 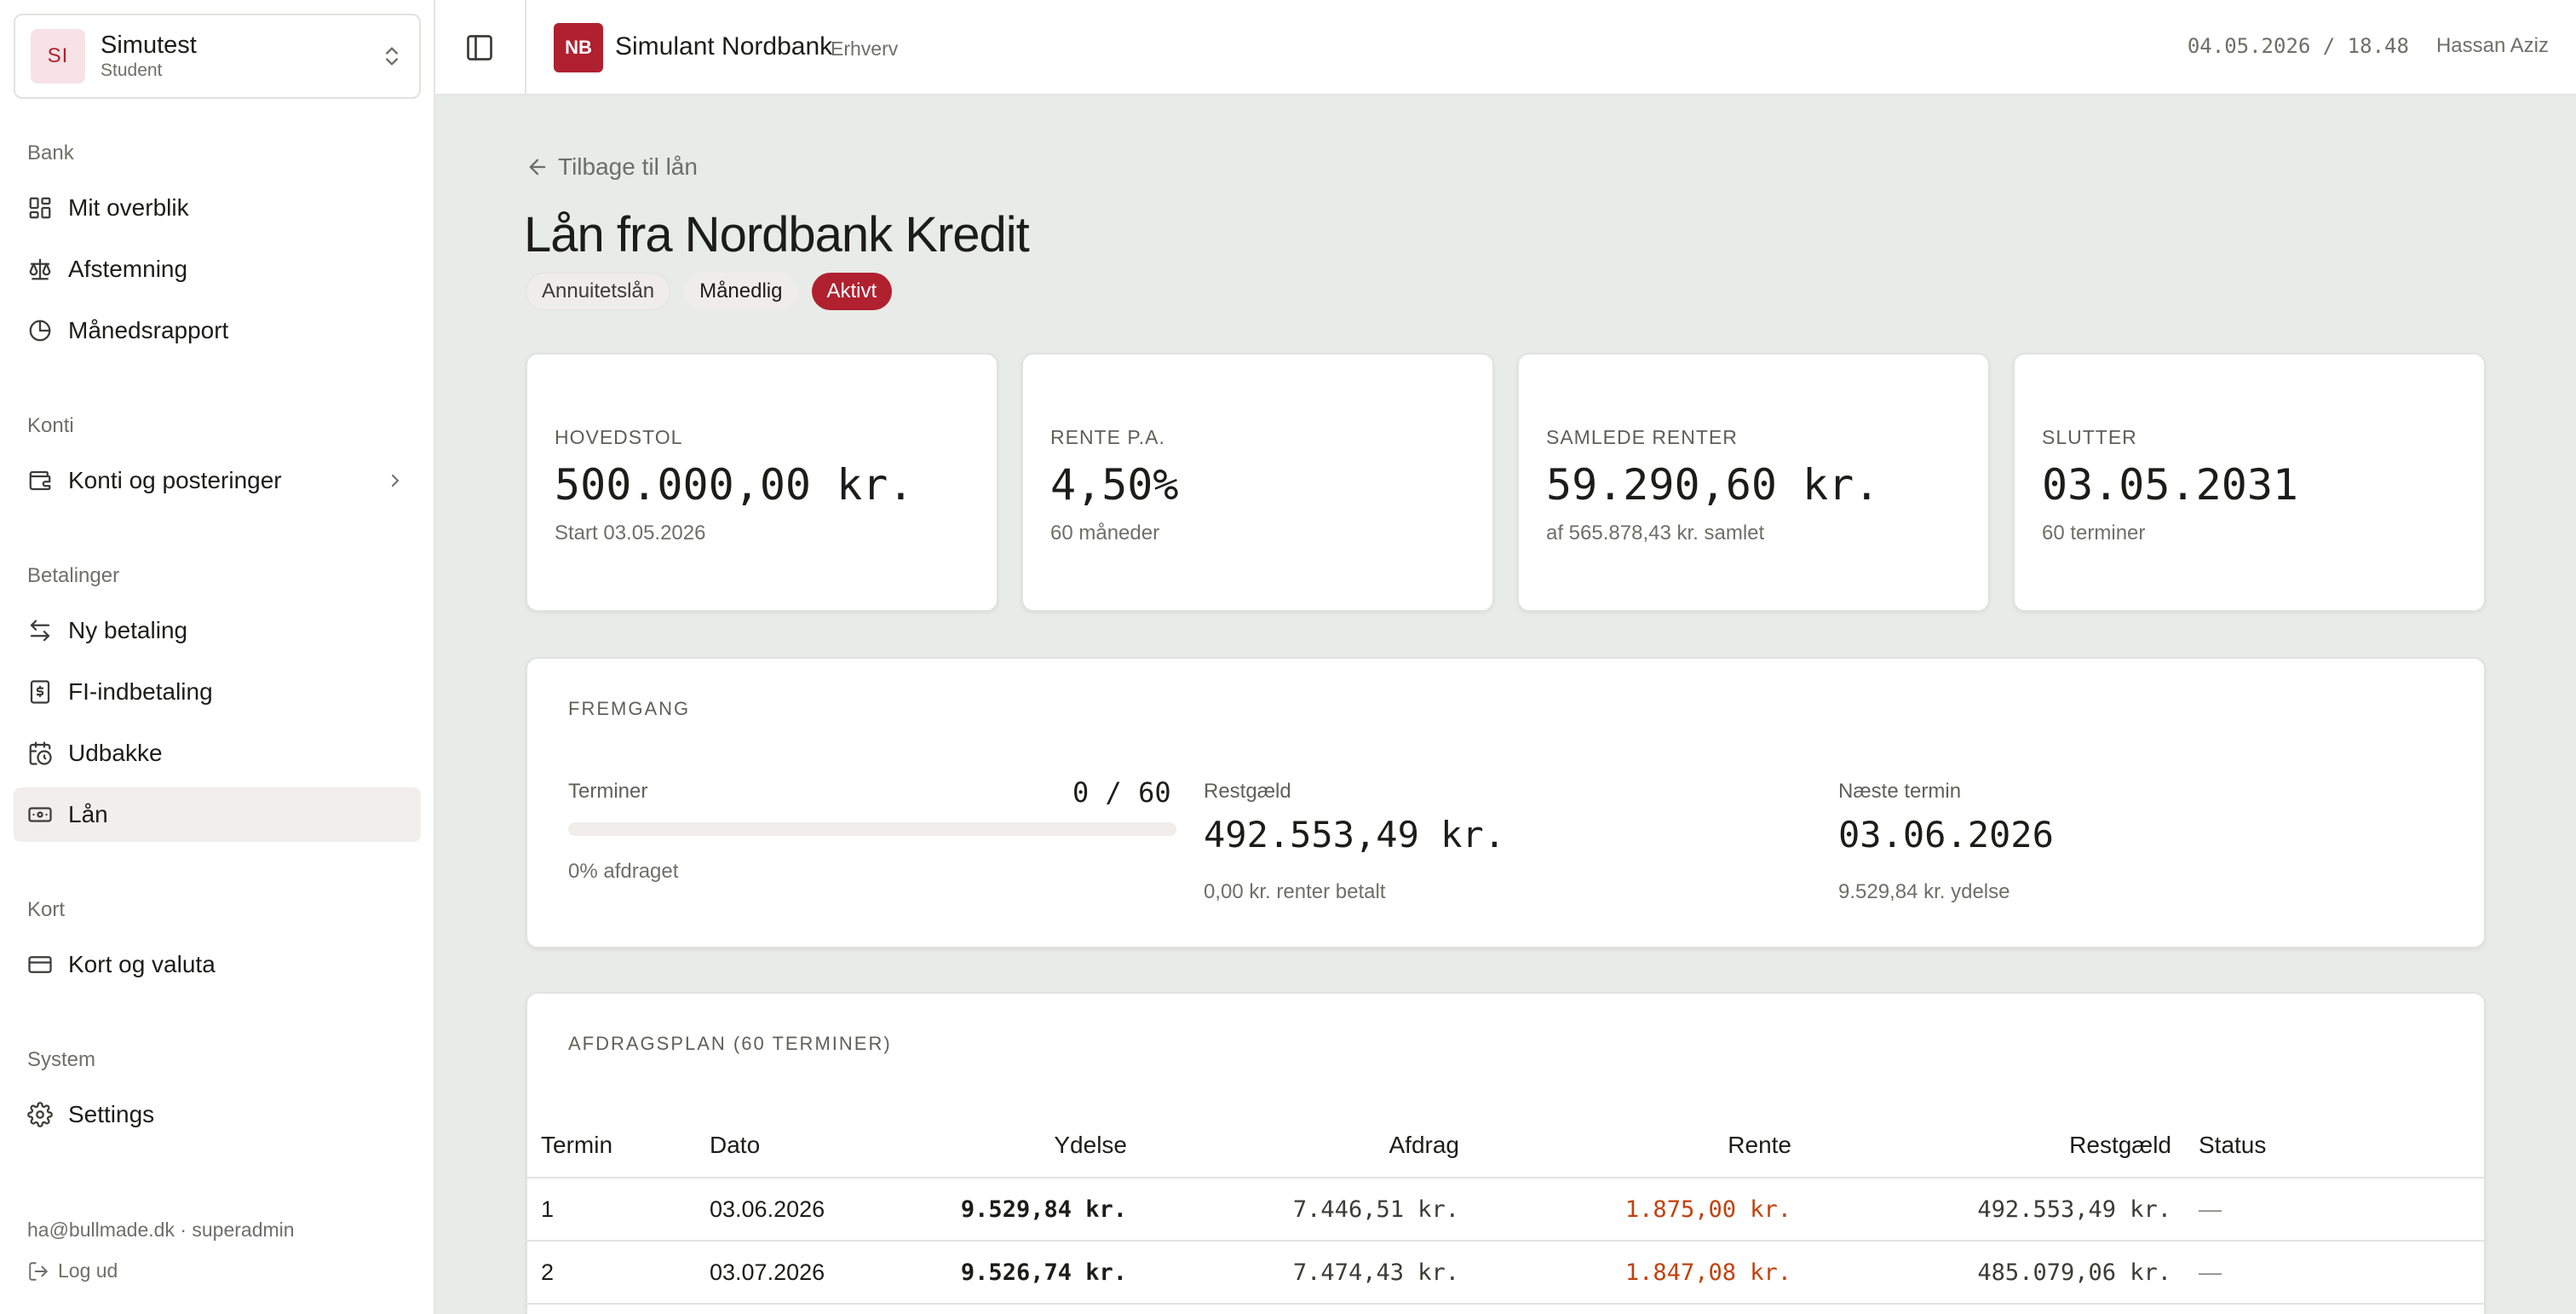 I want to click on sidebar-item-label: Konti og posteringer, so click(x=175, y=480).